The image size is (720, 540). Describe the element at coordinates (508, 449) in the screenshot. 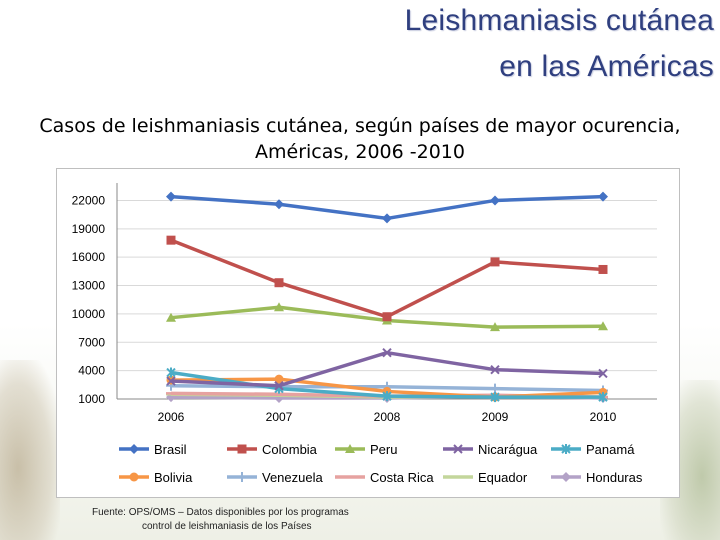

I see `legend-label-nicaragua: Nicarágua` at that location.